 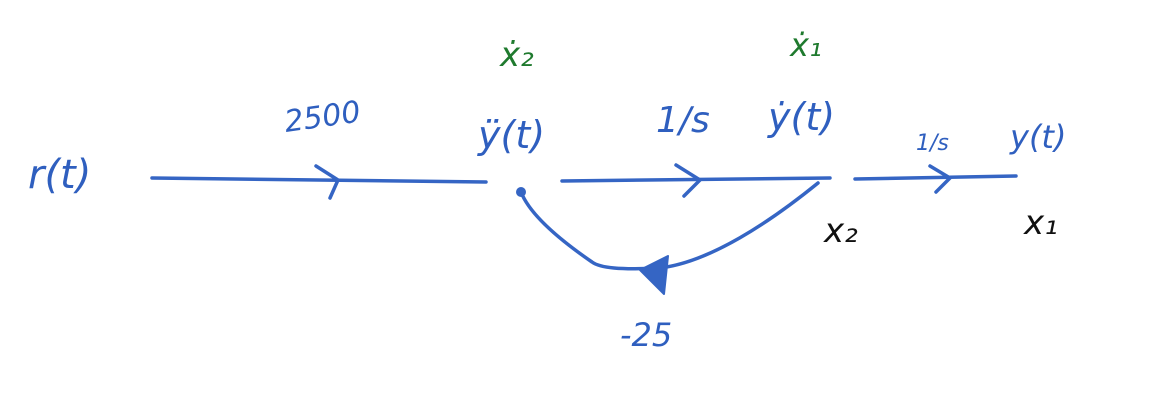 What do you see at coordinates (654, 275) in the screenshot?
I see `arrow-feedback-icon` at bounding box center [654, 275].